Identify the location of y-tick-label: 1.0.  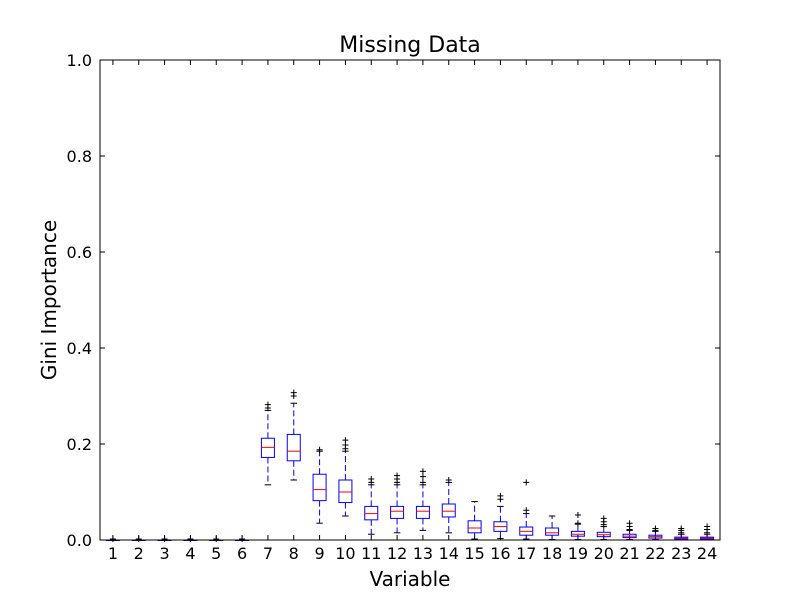
(79, 60).